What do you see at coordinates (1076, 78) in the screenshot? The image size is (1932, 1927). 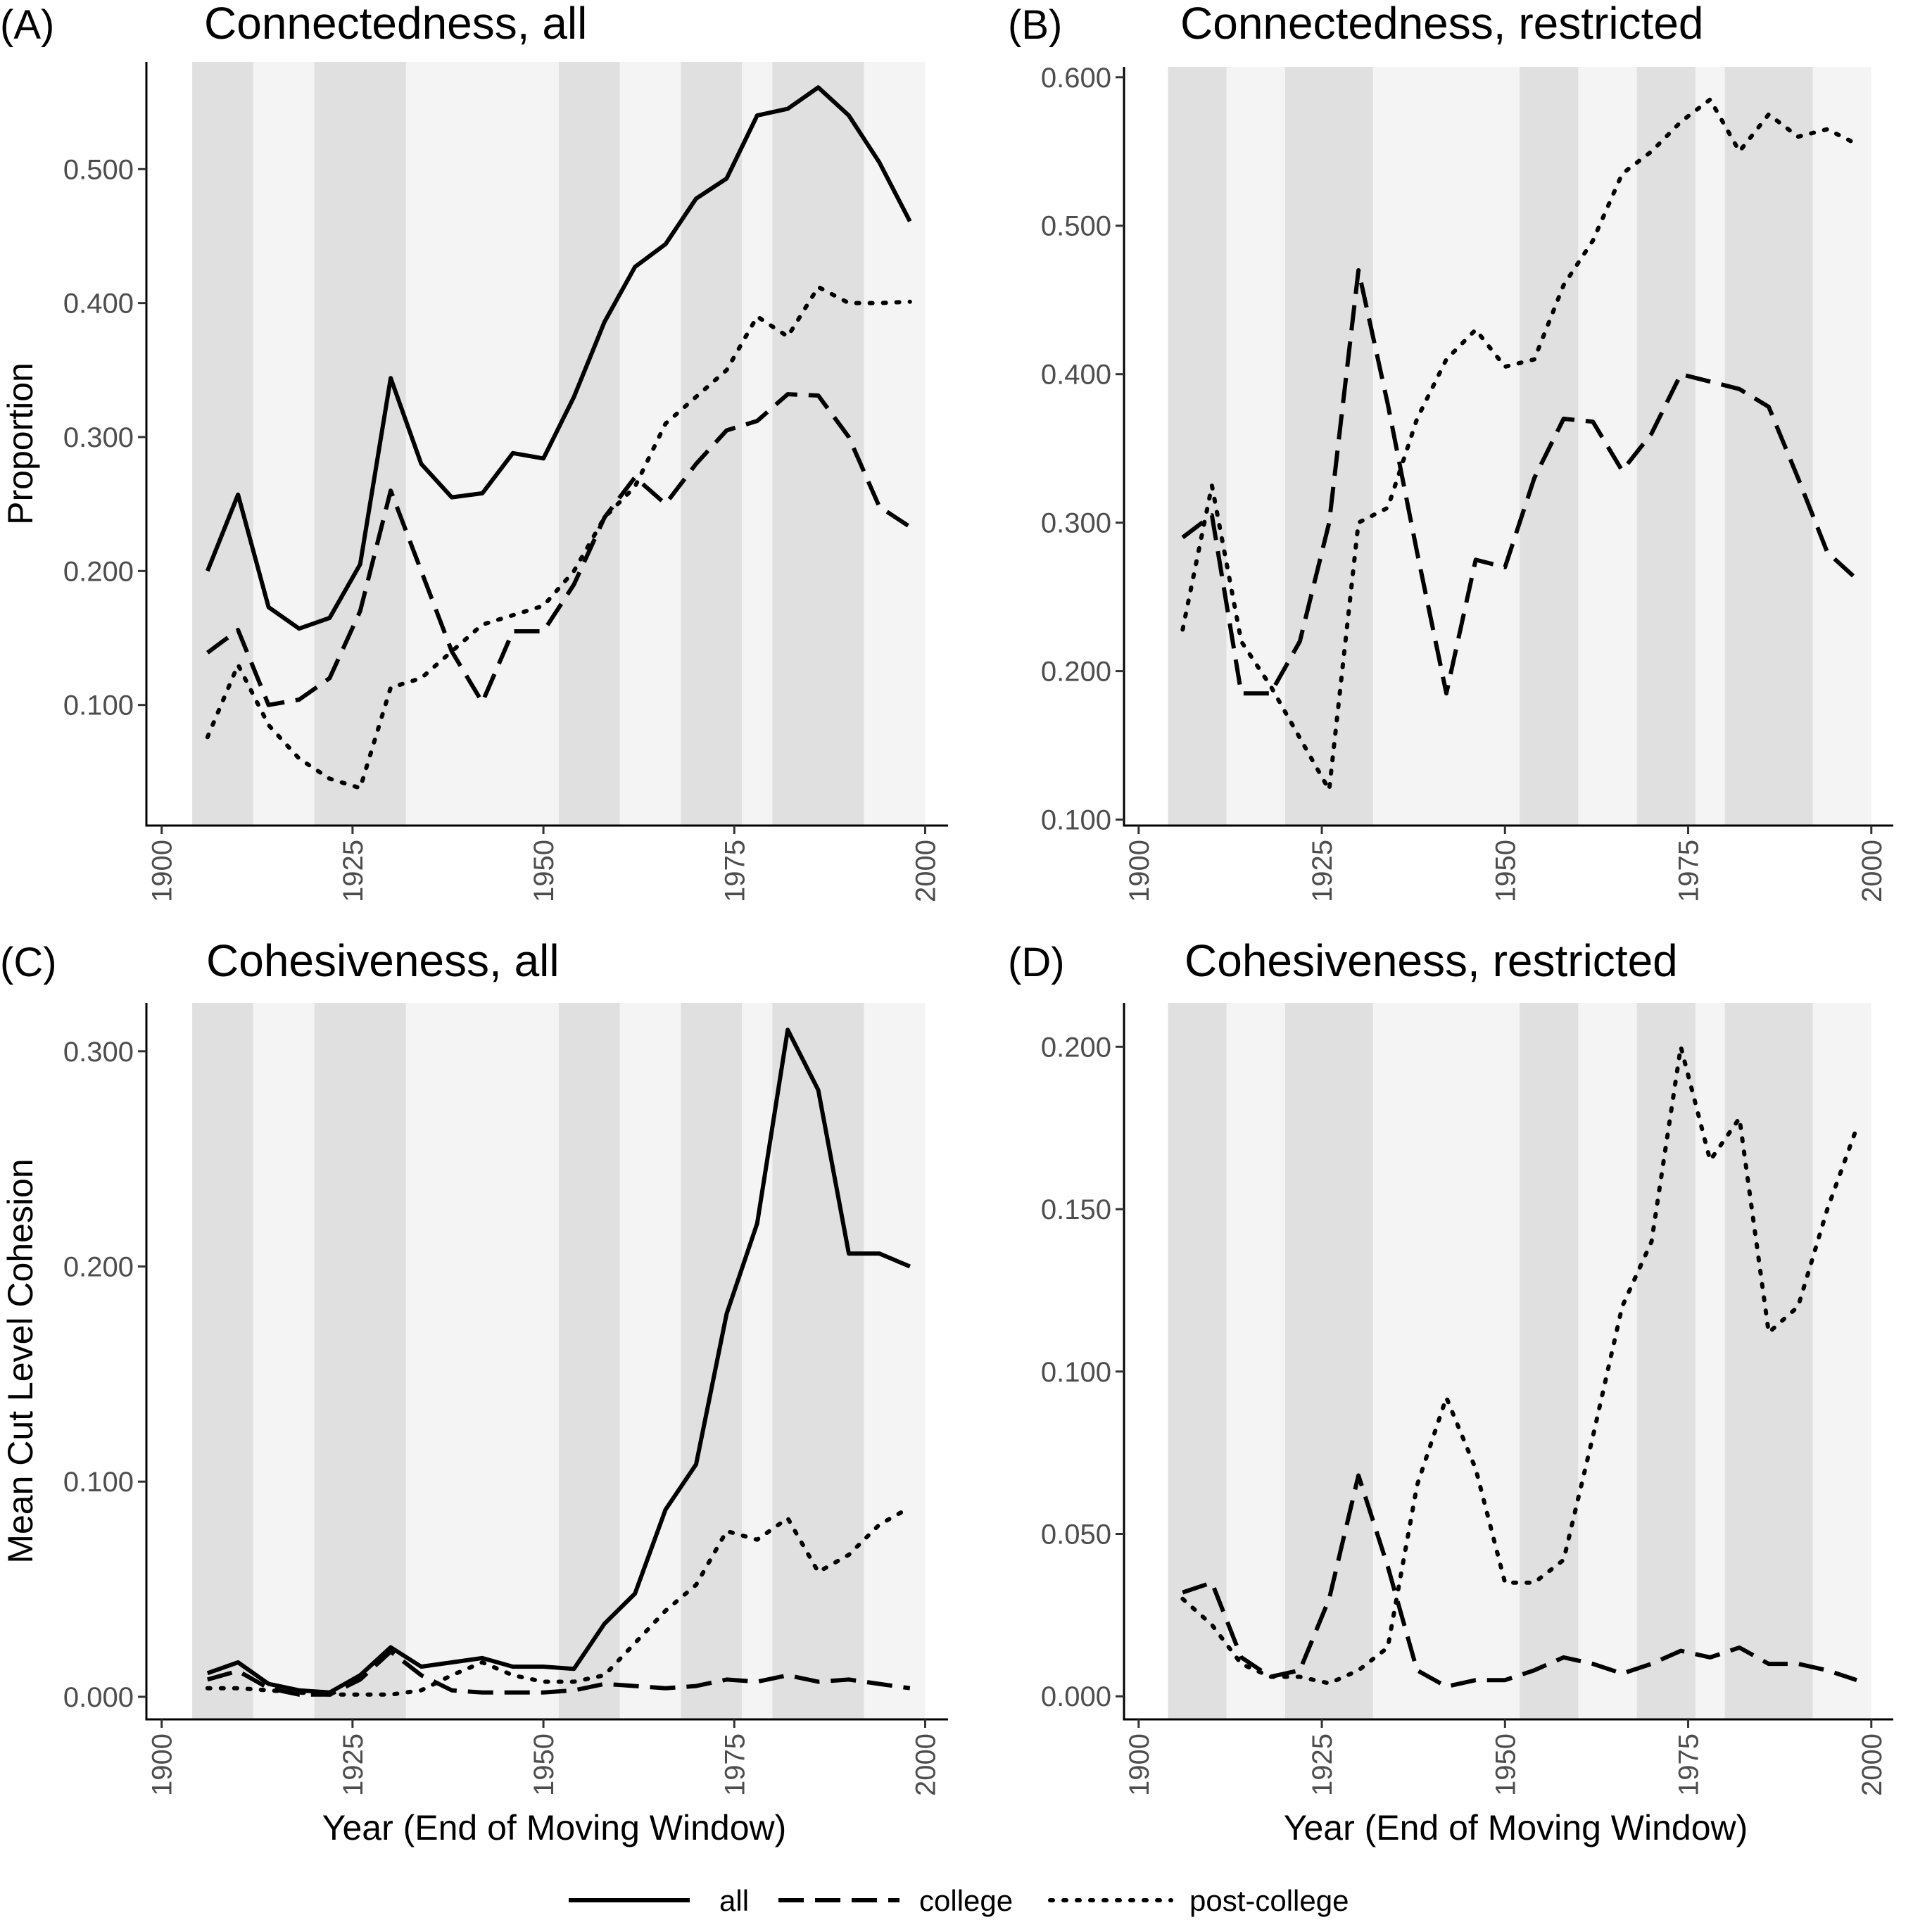 I see `panel-b-y-tick-label: 0.600` at bounding box center [1076, 78].